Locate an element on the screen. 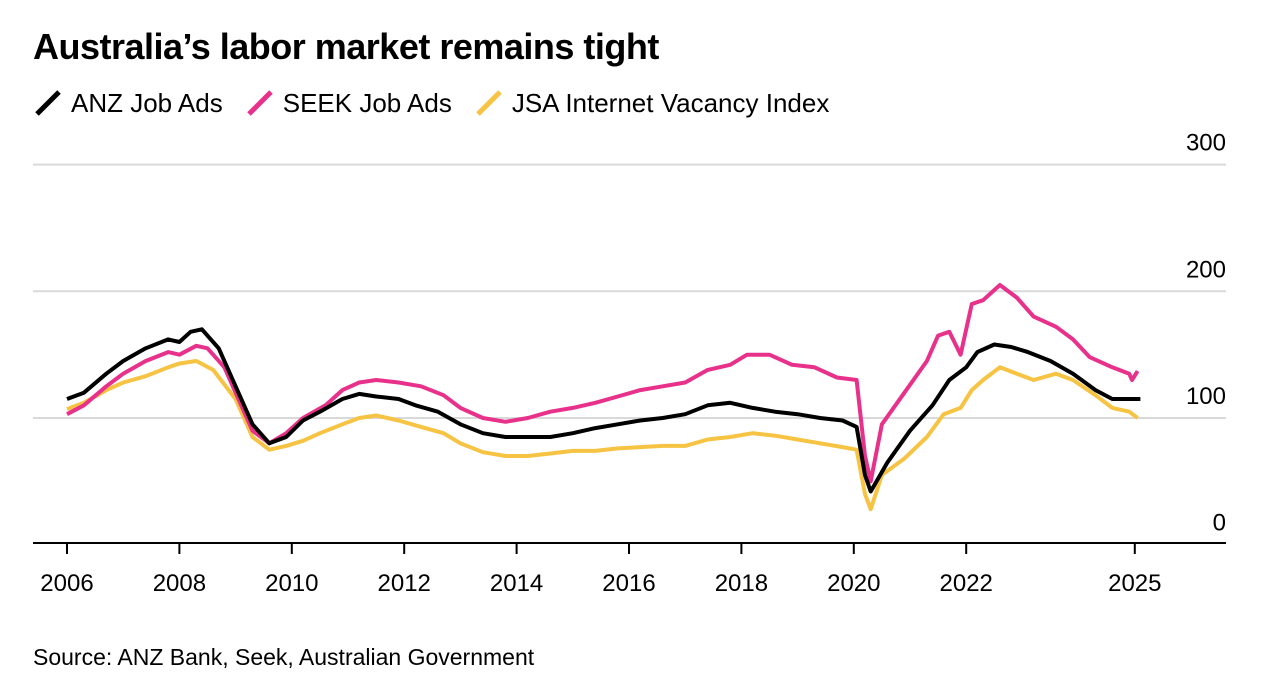 The width and height of the screenshot is (1264, 690). legend-swatch-anz is located at coordinates (48, 103).